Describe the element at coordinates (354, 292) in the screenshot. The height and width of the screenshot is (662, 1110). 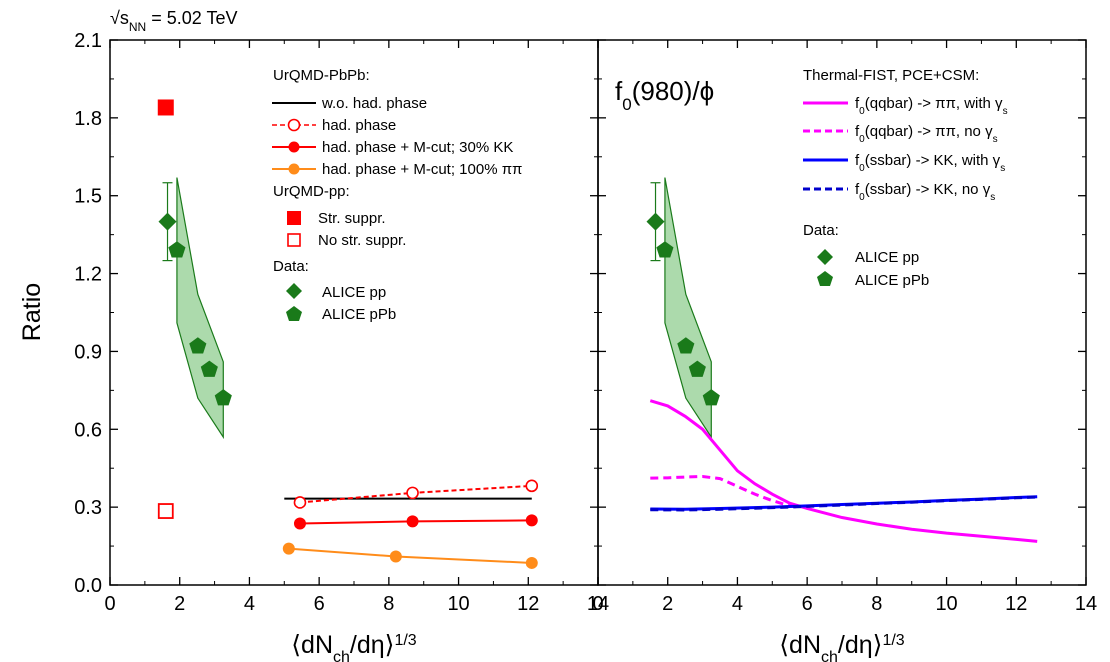
I see `legend-label-alice-pp-left: ALICE pp` at that location.